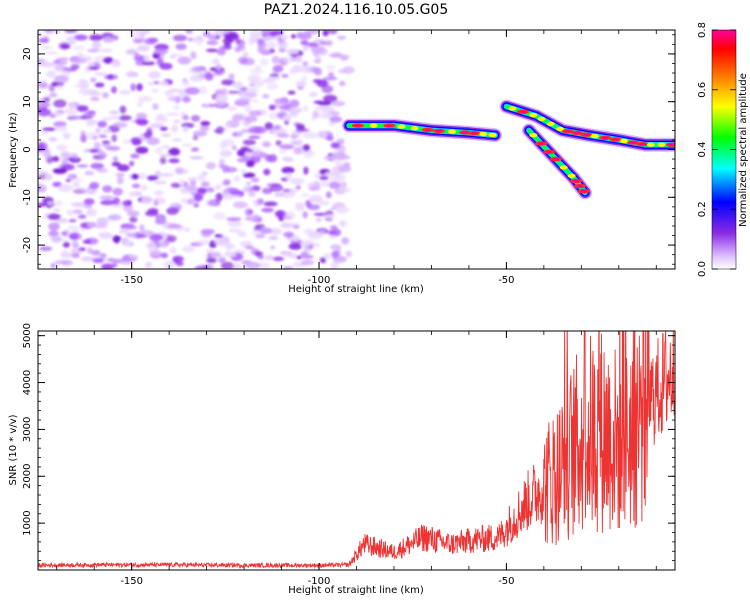 The image size is (750, 600). Describe the element at coordinates (131, 280) in the screenshot. I see `x-tick-label: -150` at that location.